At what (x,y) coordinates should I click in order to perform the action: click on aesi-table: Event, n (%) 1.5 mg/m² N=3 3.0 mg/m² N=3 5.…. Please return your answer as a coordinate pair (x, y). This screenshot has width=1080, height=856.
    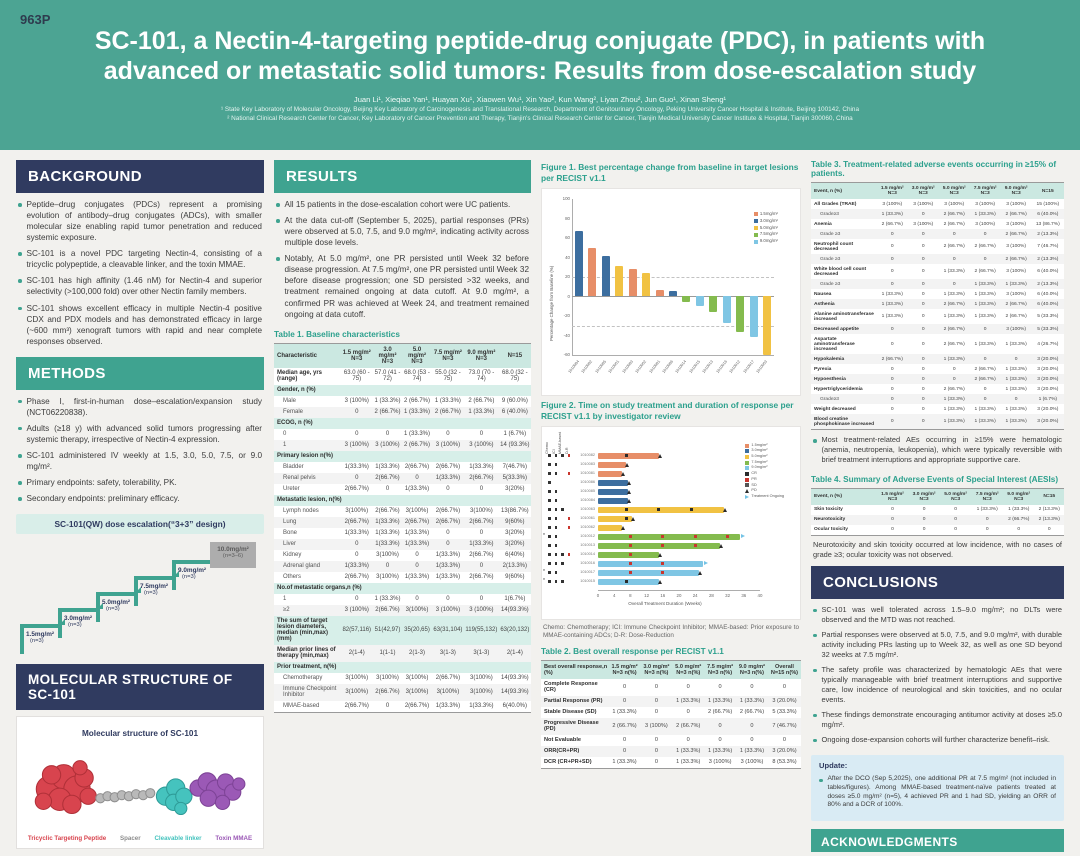
    Looking at the image, I should click on (937, 511).